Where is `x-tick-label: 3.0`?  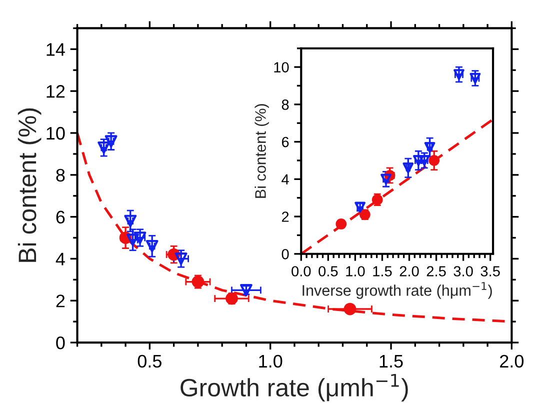
x-tick-label: 3.0 is located at coordinates (463, 271).